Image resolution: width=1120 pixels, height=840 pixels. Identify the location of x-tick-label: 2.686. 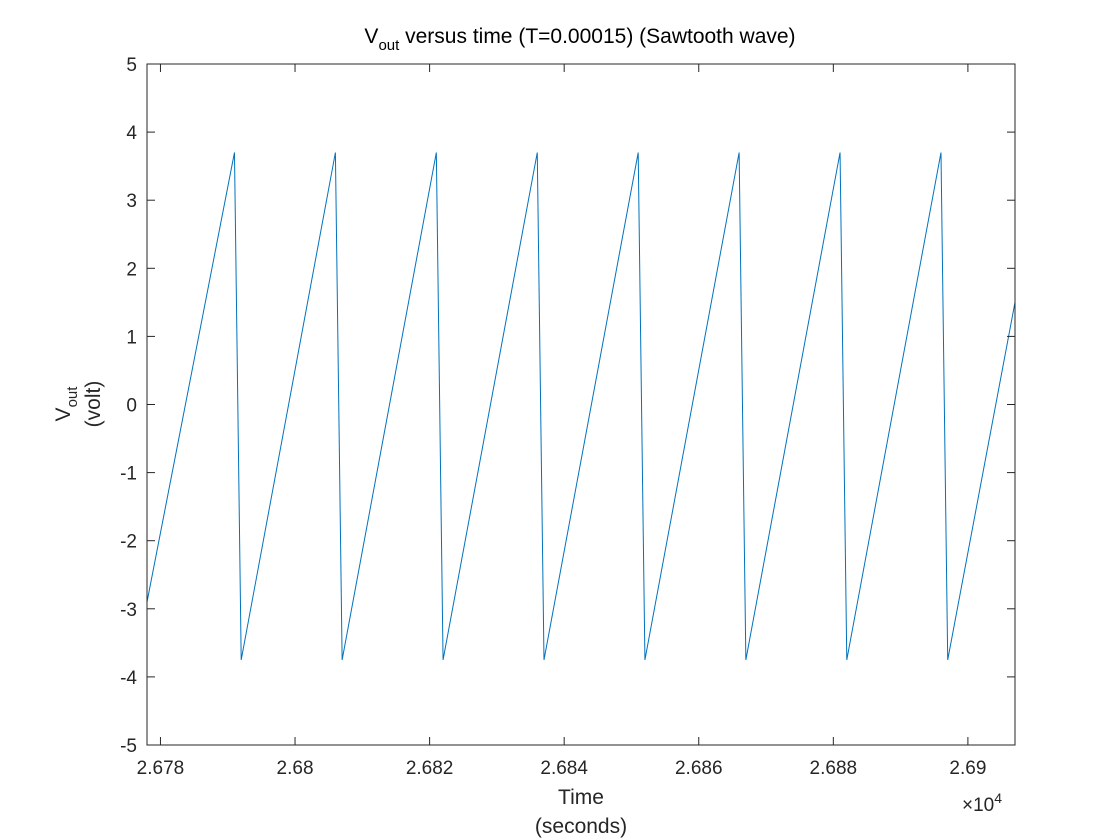
(699, 768).